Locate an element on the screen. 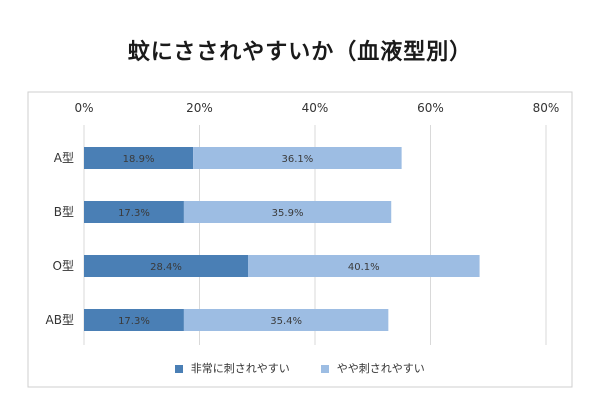 The width and height of the screenshot is (600, 415). legend-item-series1: 非常に刺されやすい is located at coordinates (232, 368).